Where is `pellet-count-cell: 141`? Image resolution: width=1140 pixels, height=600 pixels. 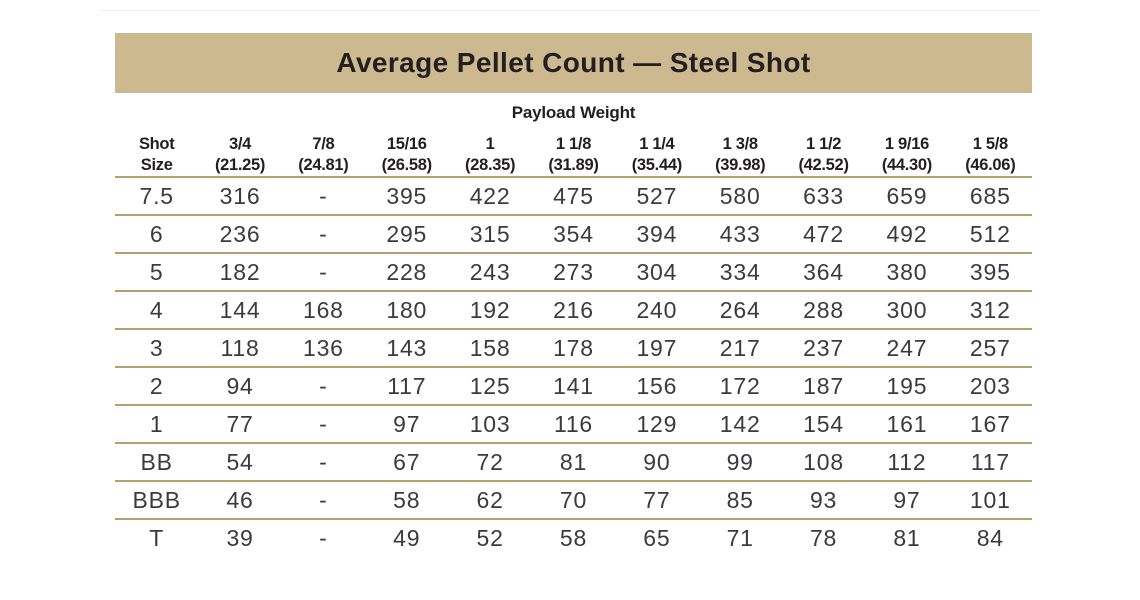
pellet-count-cell: 141 is located at coordinates (573, 386).